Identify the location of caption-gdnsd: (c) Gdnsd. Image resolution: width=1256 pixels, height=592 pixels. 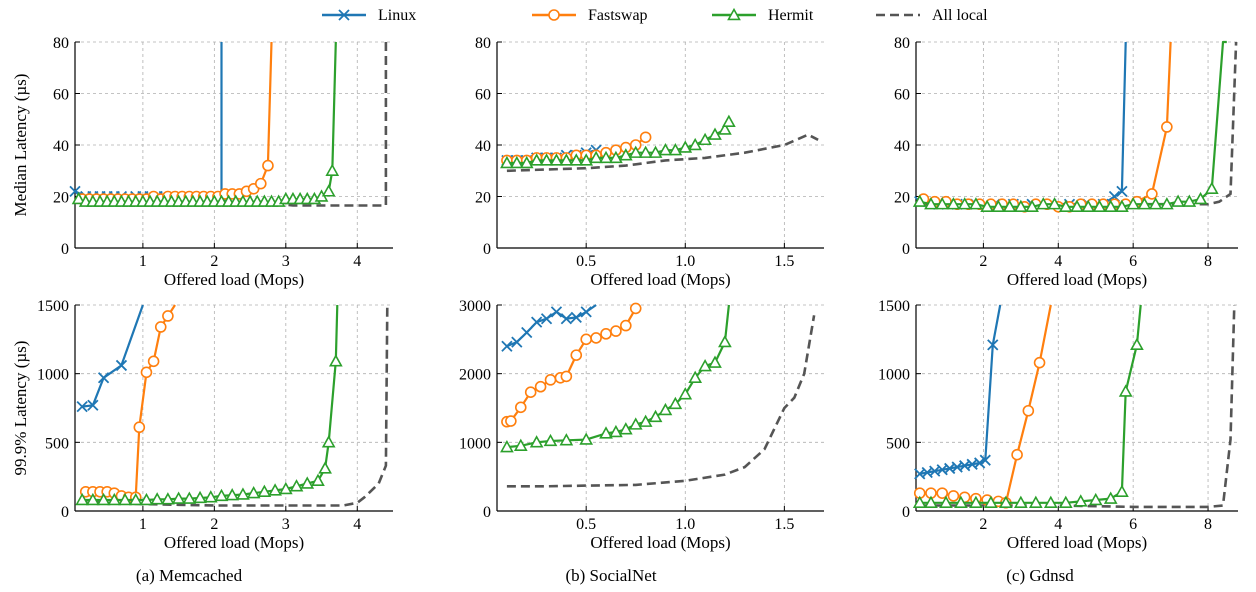
(1040, 575).